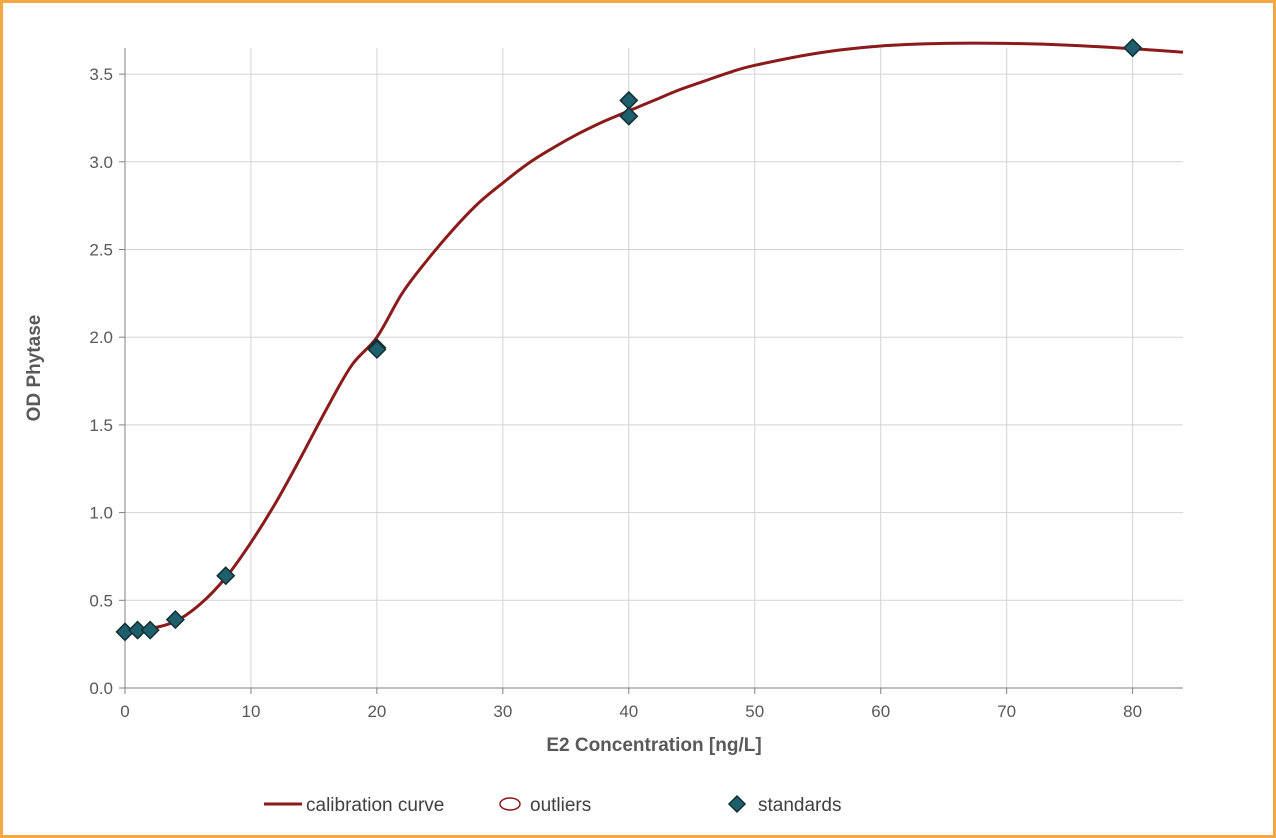 The height and width of the screenshot is (838, 1276). What do you see at coordinates (250, 711) in the screenshot?
I see `x-tick-label: 10` at bounding box center [250, 711].